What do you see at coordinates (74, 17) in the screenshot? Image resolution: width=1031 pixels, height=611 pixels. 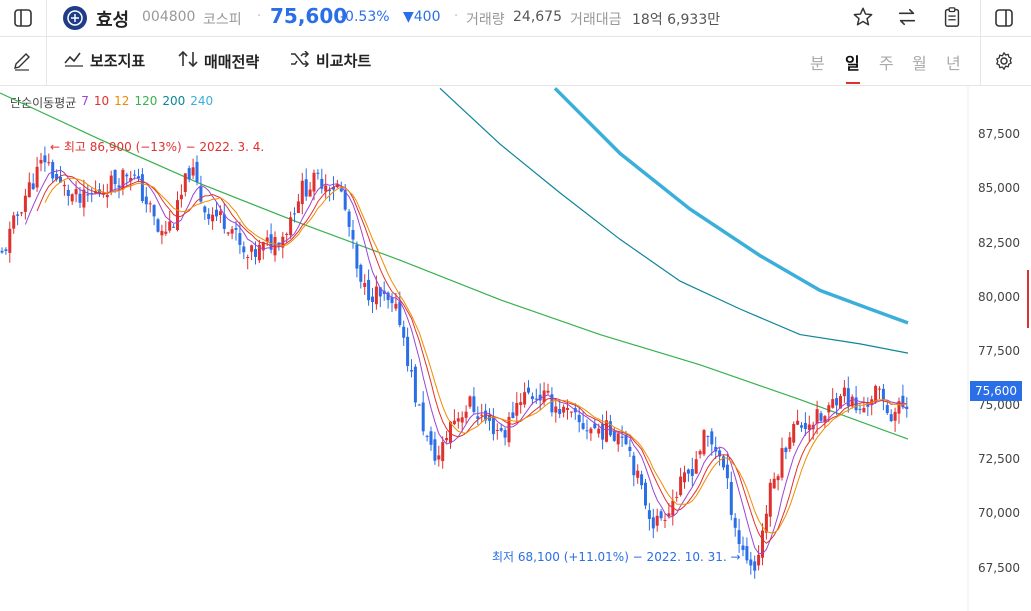 I see `stock-logo-icon` at bounding box center [74, 17].